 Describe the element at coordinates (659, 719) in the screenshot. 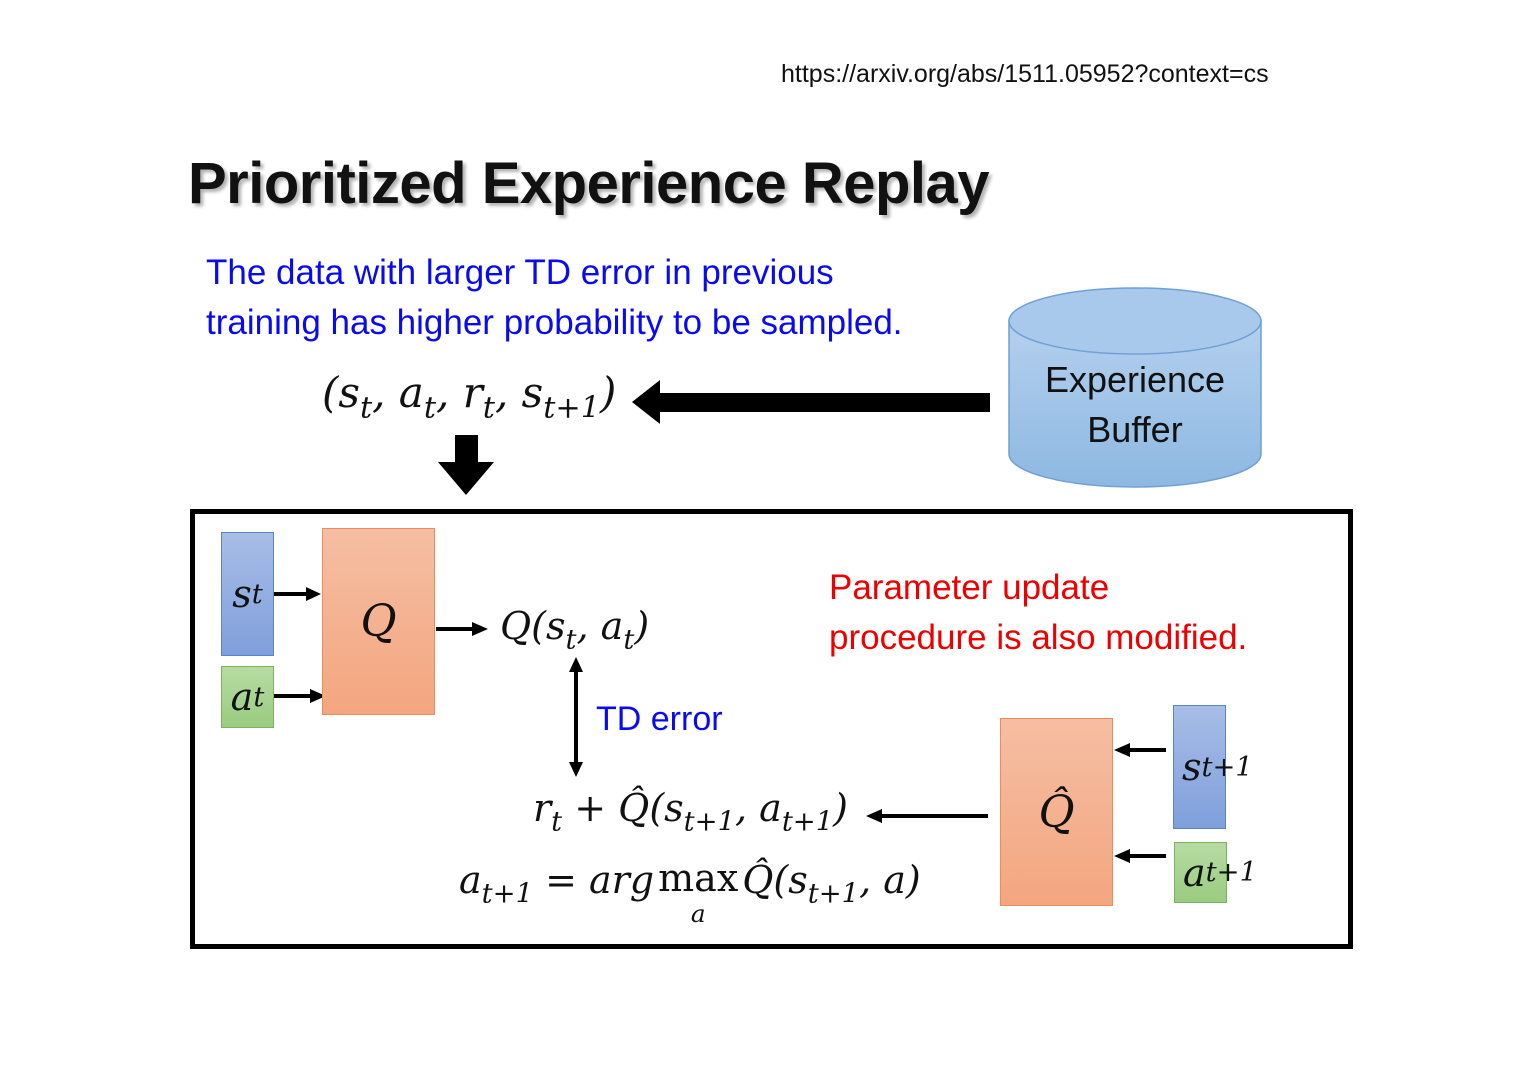

I see `td-error-label: TD error` at that location.